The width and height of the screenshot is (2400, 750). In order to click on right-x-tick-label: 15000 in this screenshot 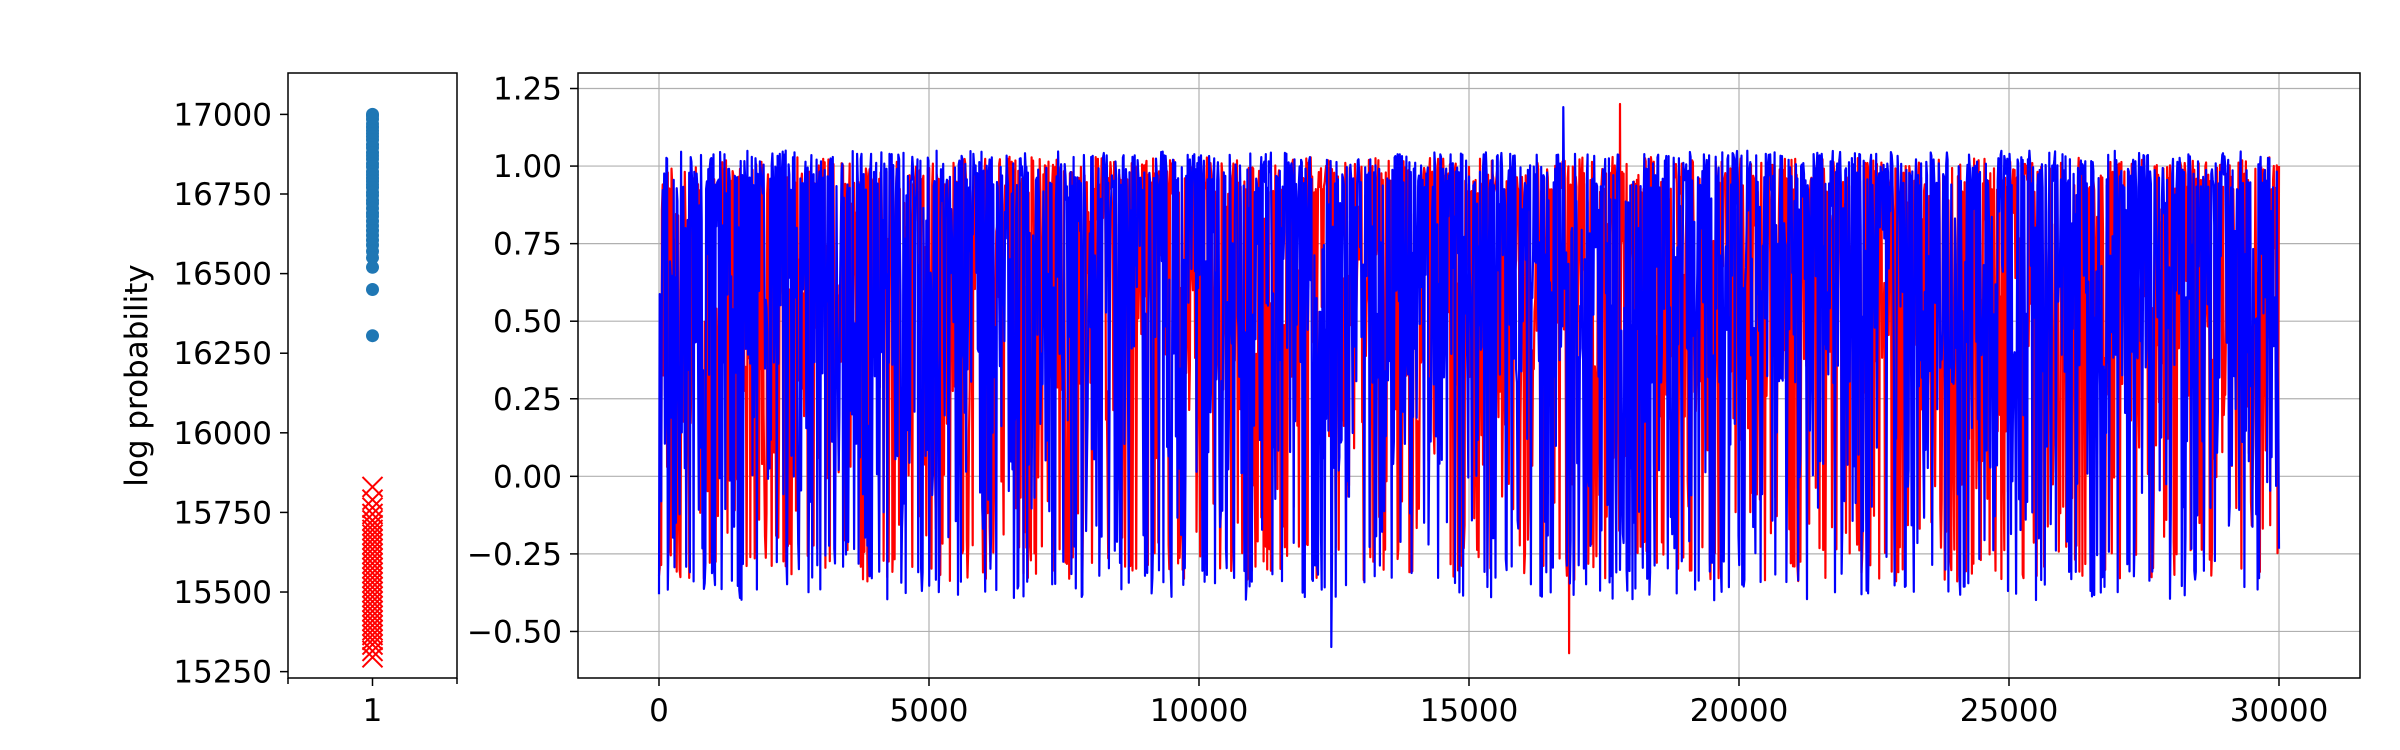, I will do `click(1469, 711)`.